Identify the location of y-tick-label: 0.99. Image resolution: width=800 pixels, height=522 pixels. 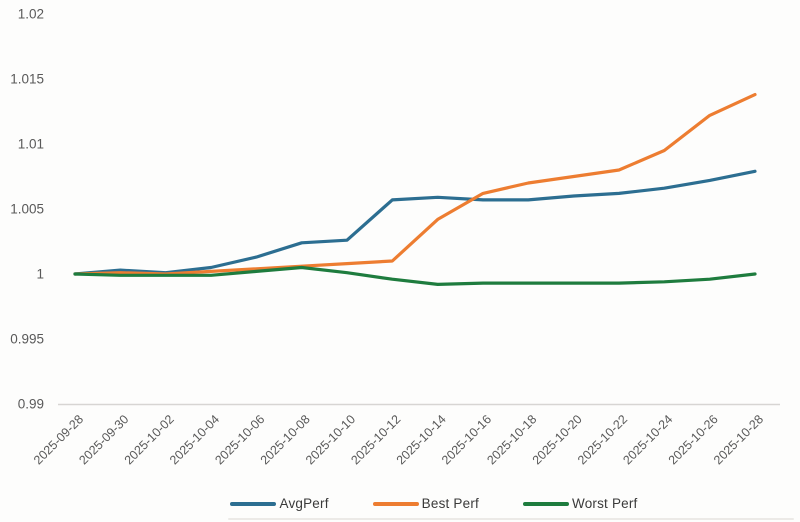
(31, 404).